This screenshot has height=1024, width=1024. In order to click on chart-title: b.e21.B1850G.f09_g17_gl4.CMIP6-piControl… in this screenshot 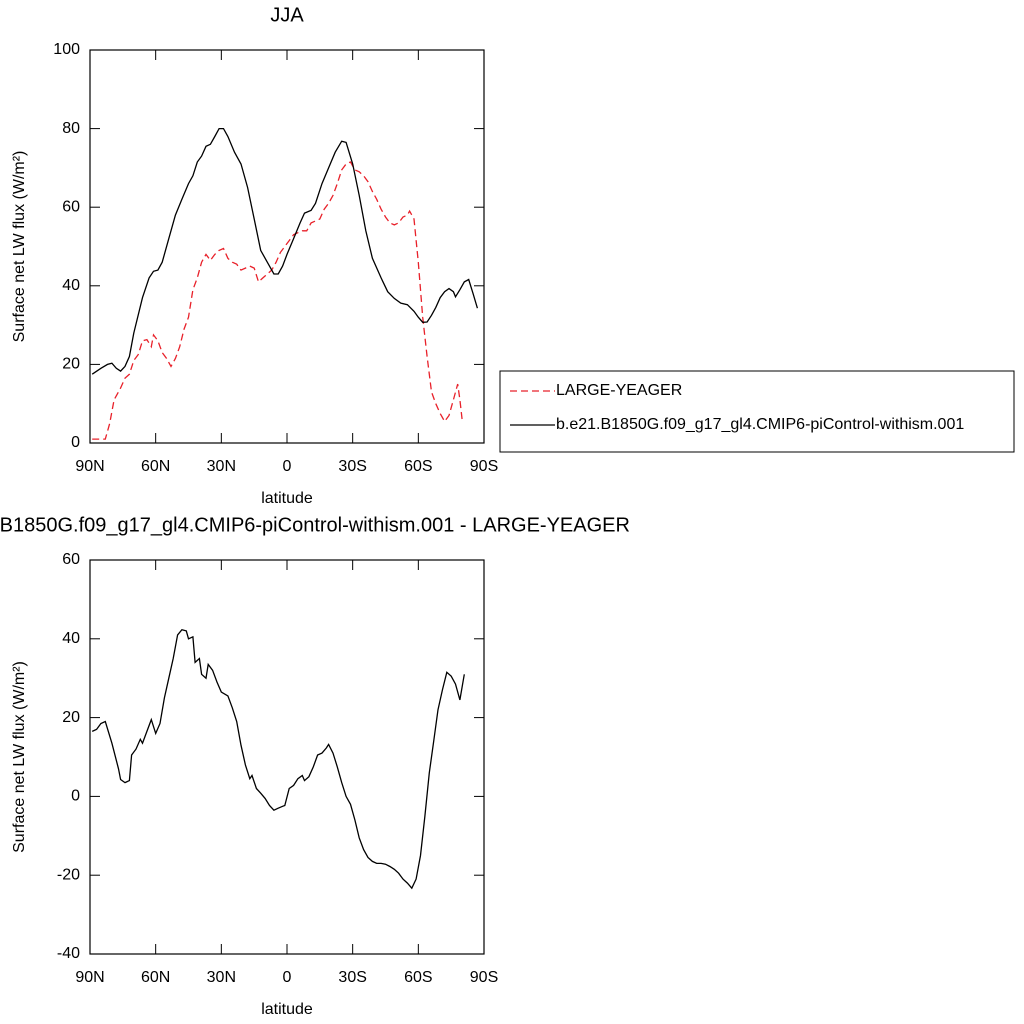, I will do `click(315, 525)`.